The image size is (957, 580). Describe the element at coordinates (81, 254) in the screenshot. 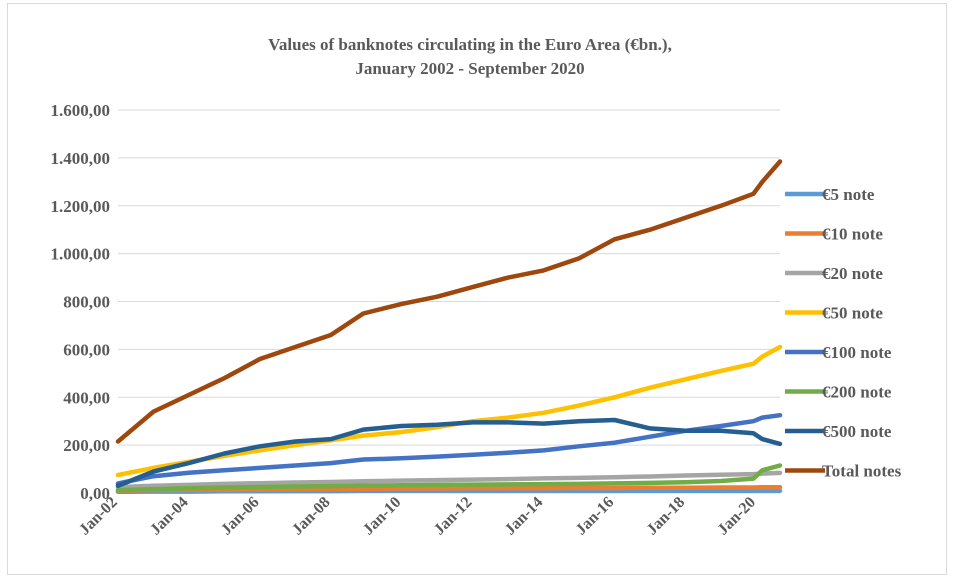

I see `y-tick-label: 1.000,00` at that location.